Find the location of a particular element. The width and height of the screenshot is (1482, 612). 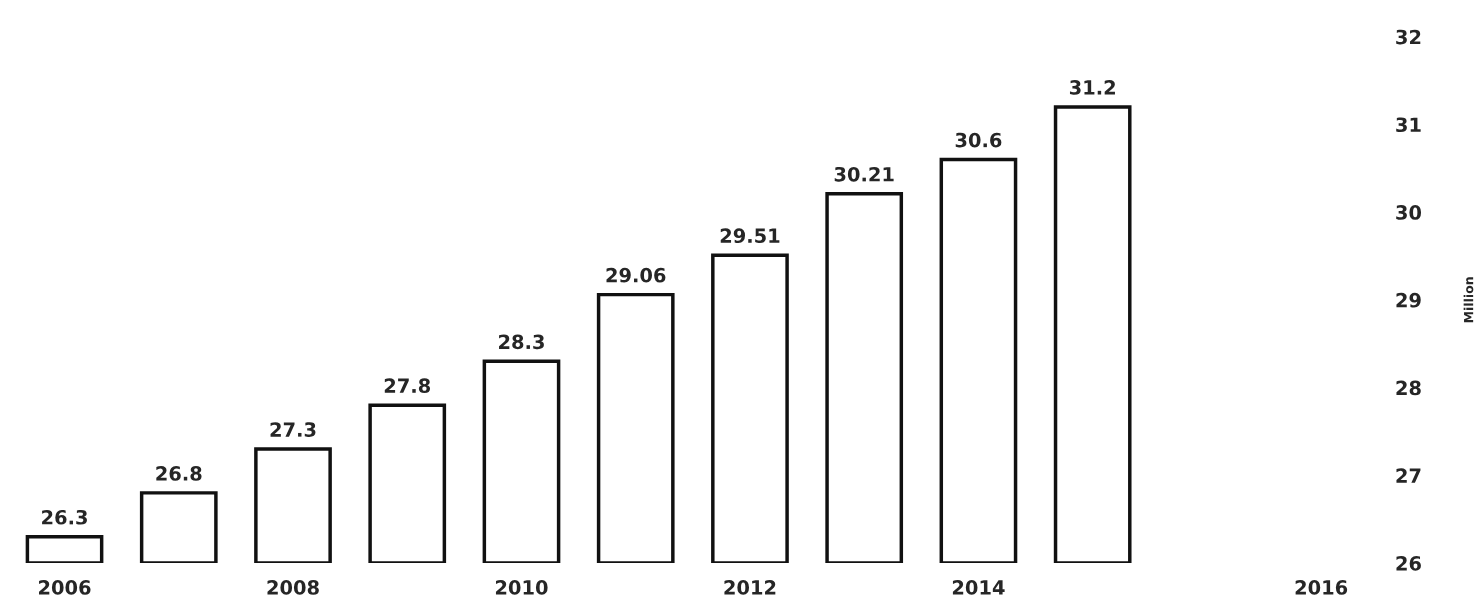

y-tick-label: 31 is located at coordinates (1408, 125).